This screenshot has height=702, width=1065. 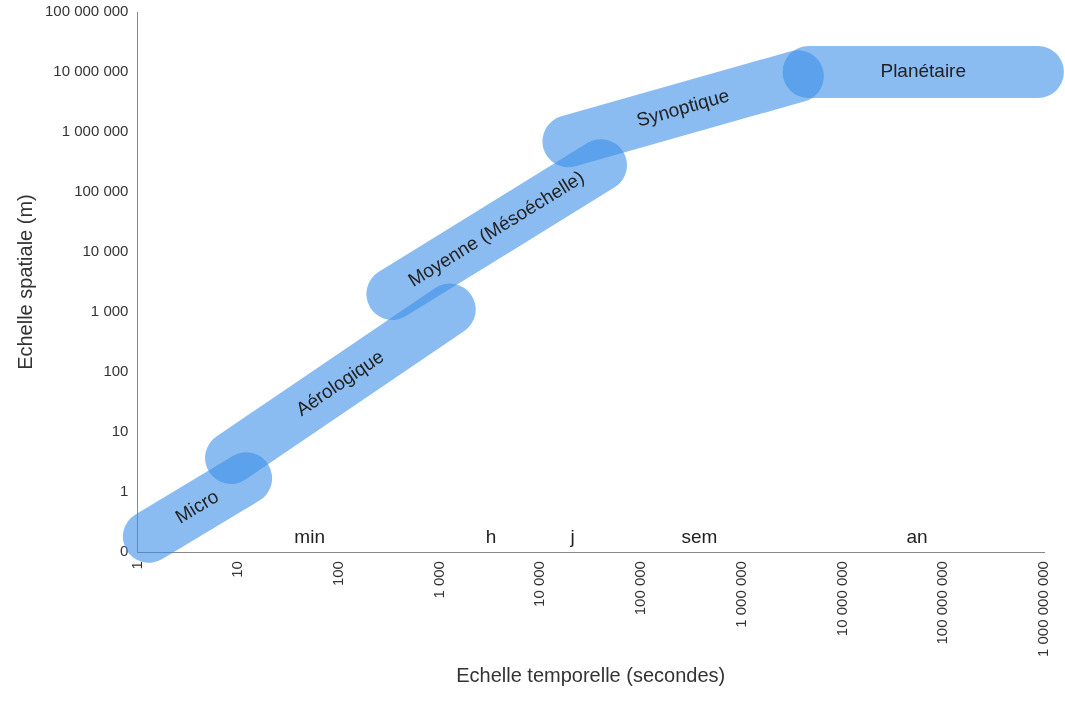 What do you see at coordinates (197, 506) in the screenshot?
I see `text: Micro` at bounding box center [197, 506].